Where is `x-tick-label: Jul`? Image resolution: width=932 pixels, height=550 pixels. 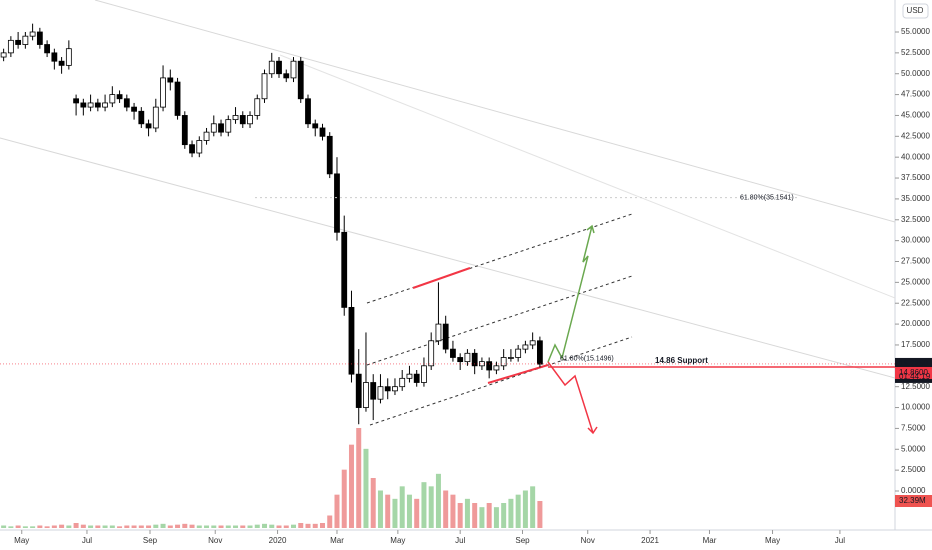 x-tick-label: Jul is located at coordinates (840, 540).